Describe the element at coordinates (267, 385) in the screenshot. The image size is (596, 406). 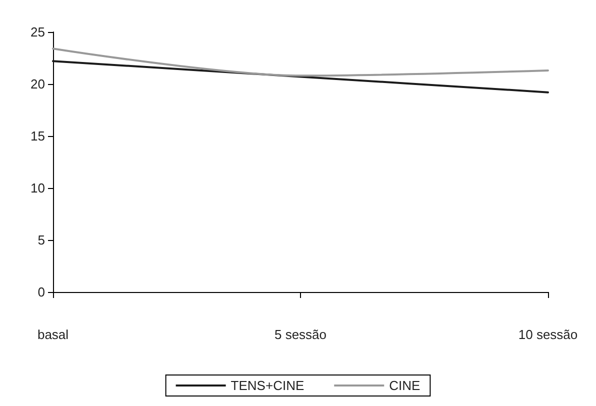
I see `legend-label: TENS+CINE` at that location.